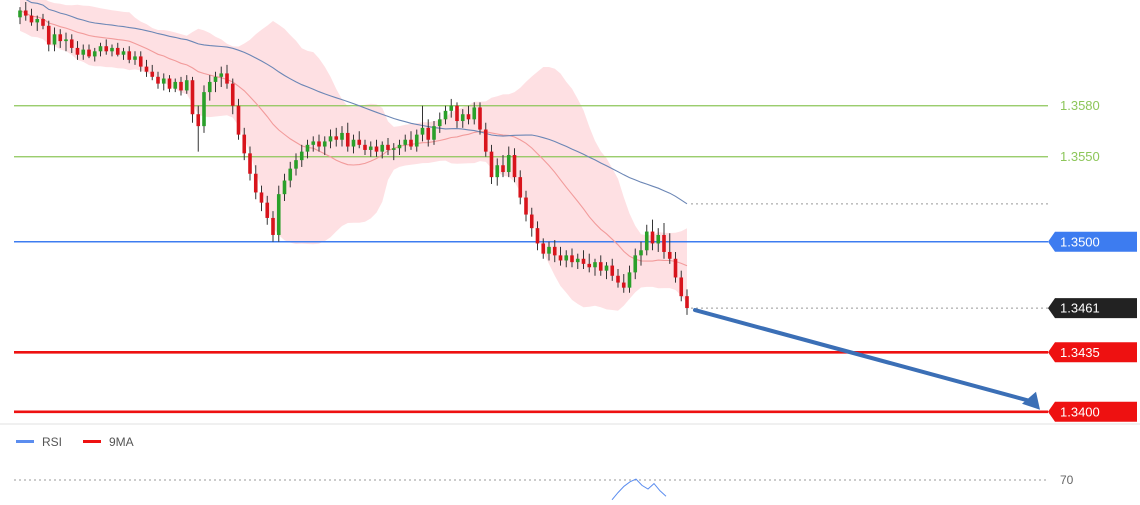 The width and height of the screenshot is (1140, 505). What do you see at coordinates (1092, 260) in the screenshot?
I see `price-labels-layer: 1.3580 1.3550 1.3500 1.3435 1.3400 1.3461` at bounding box center [1092, 260].